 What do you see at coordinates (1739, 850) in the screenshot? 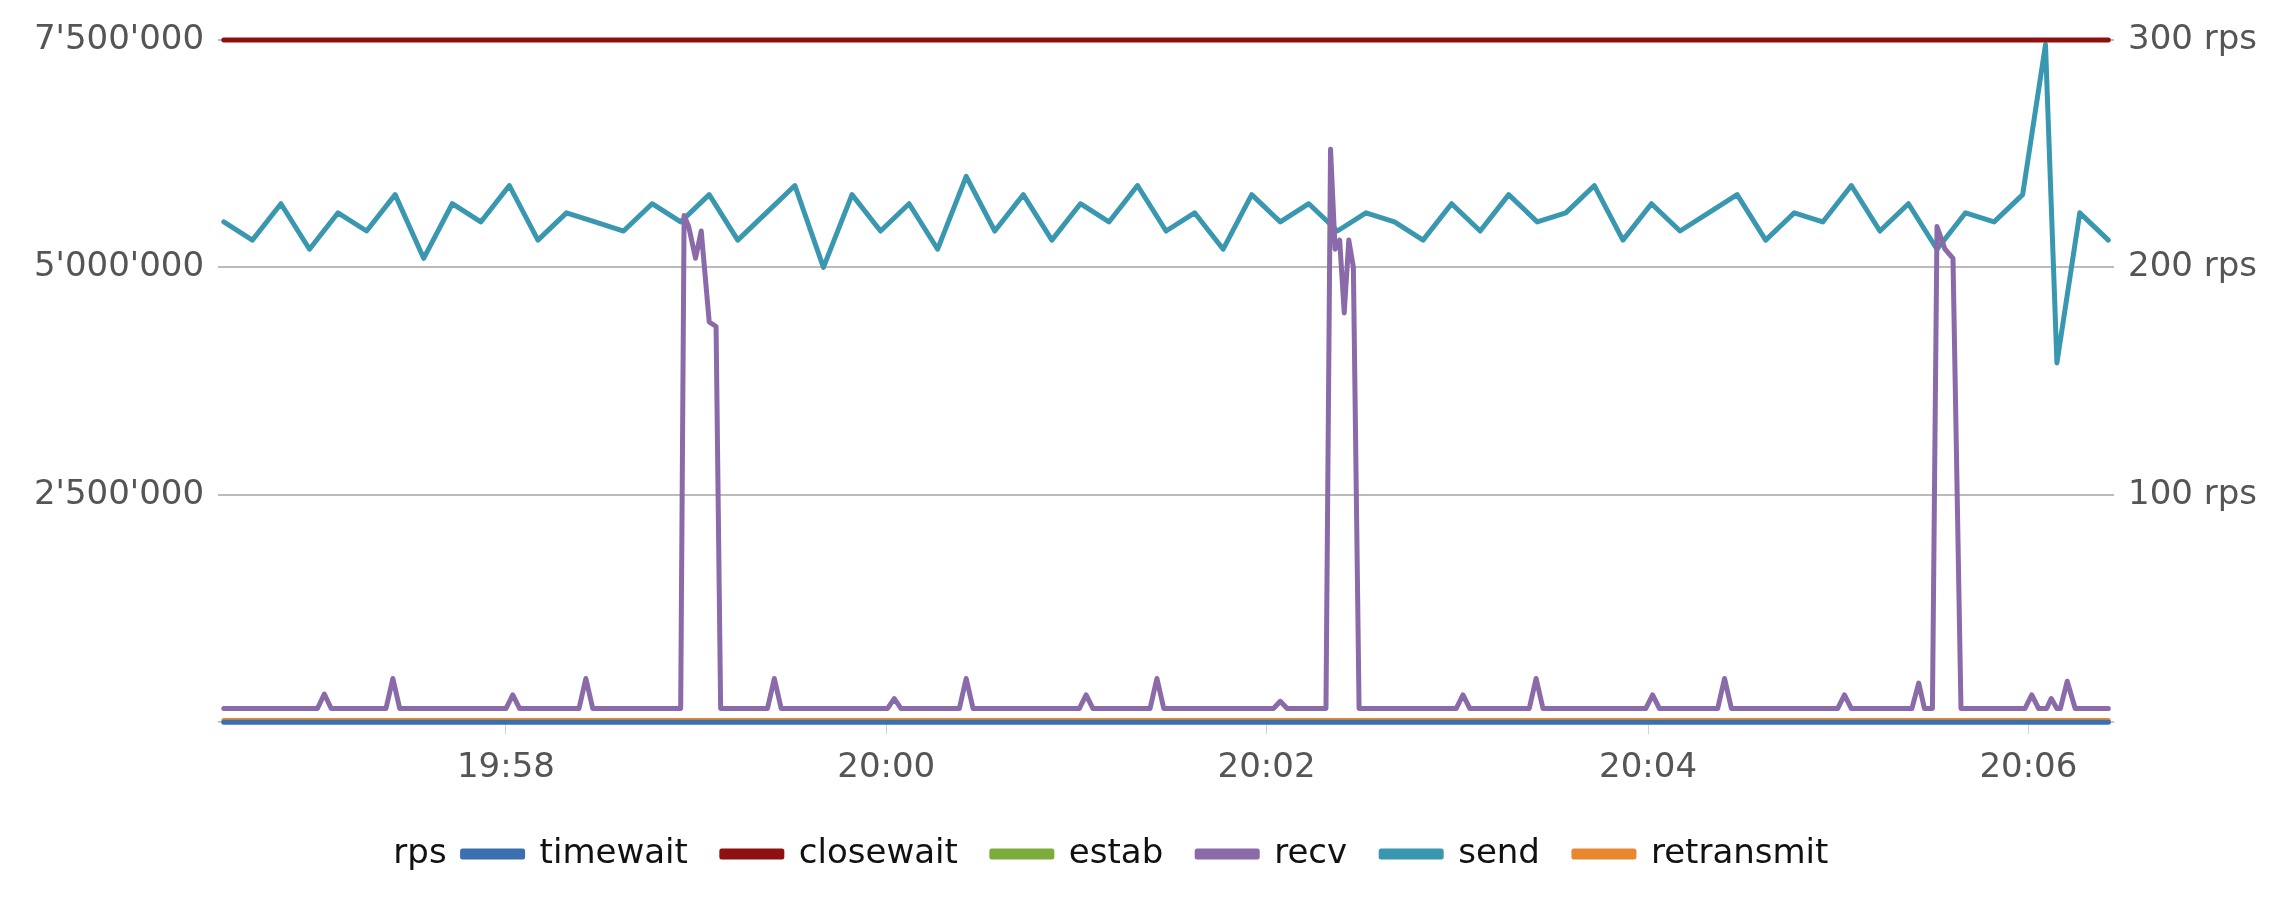
I see `legend-label: retransmit` at bounding box center [1739, 850].